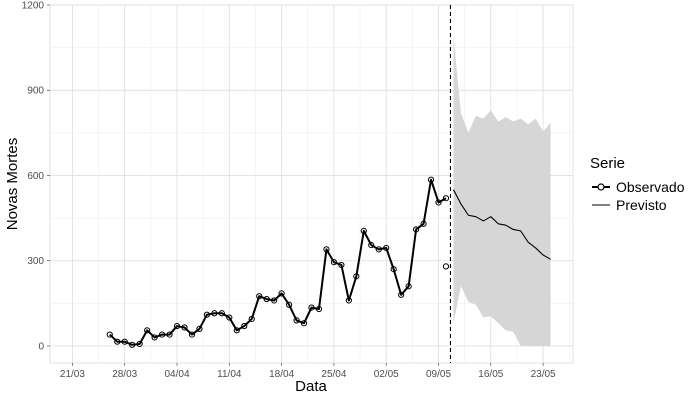  I want to click on y-tick-label: 1200, so click(33, 6).